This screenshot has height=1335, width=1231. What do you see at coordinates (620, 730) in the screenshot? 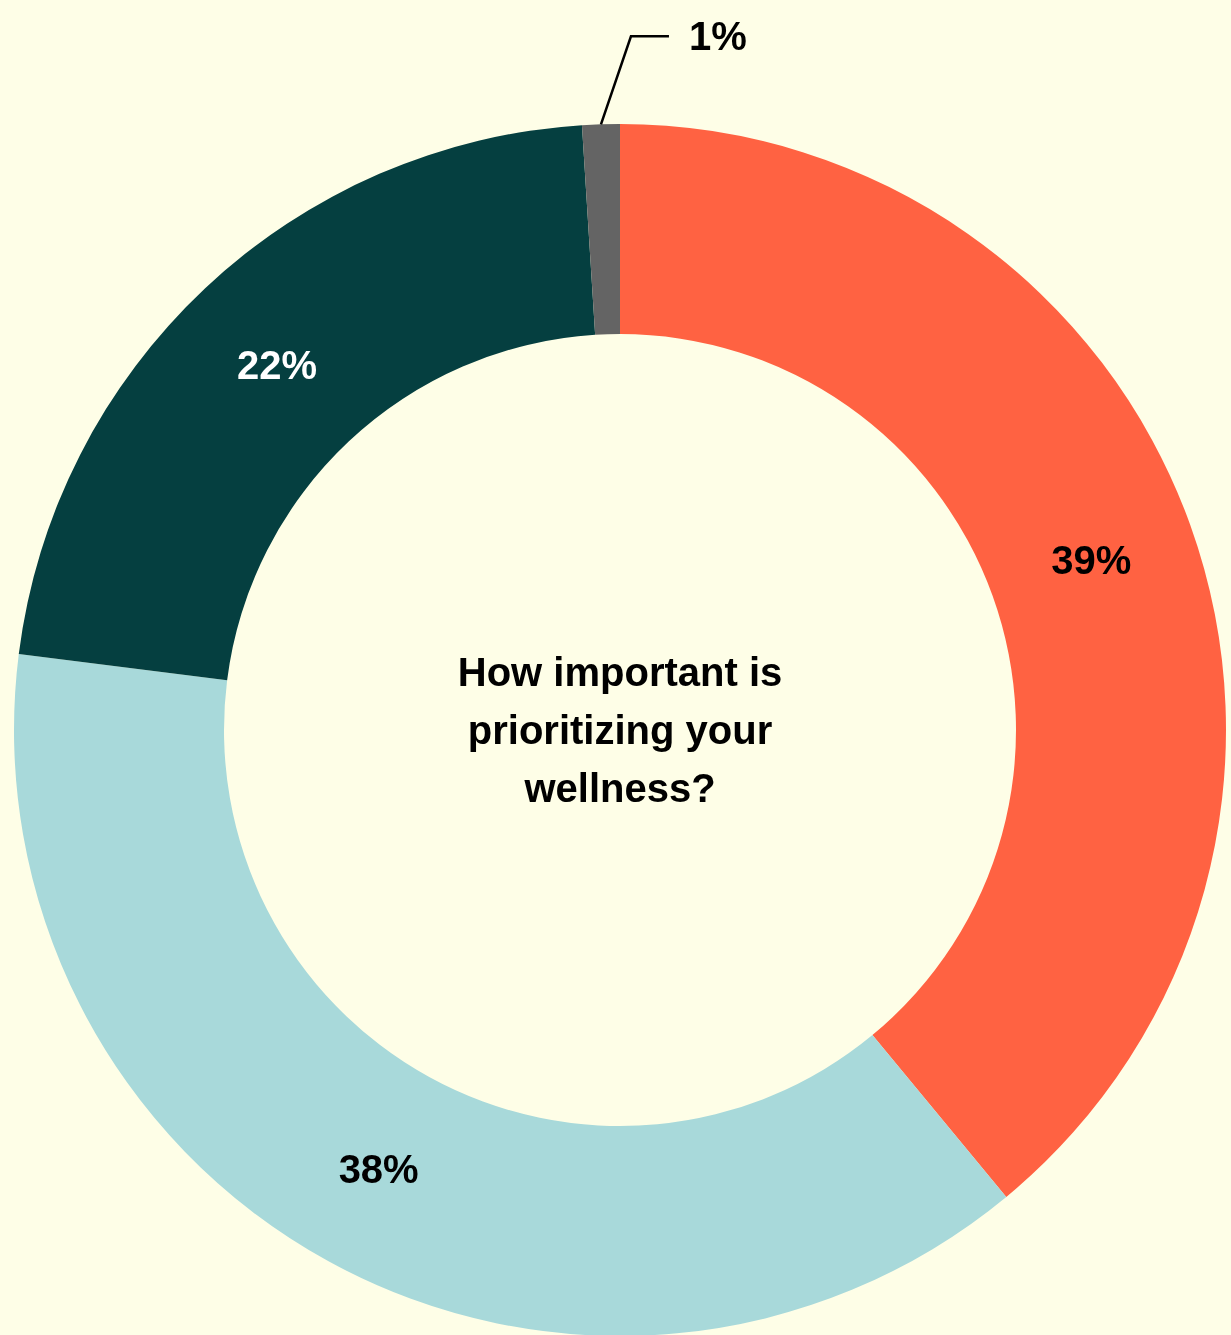
I see `text: How important is prioritizing your wellness?` at bounding box center [620, 730].